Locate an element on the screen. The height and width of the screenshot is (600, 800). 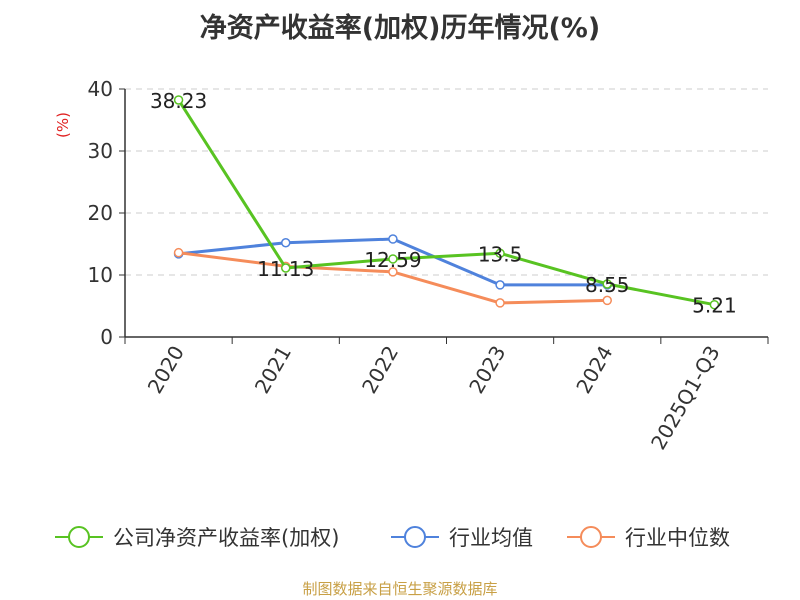
y-tick-label: 30 is located at coordinates (100, 151).